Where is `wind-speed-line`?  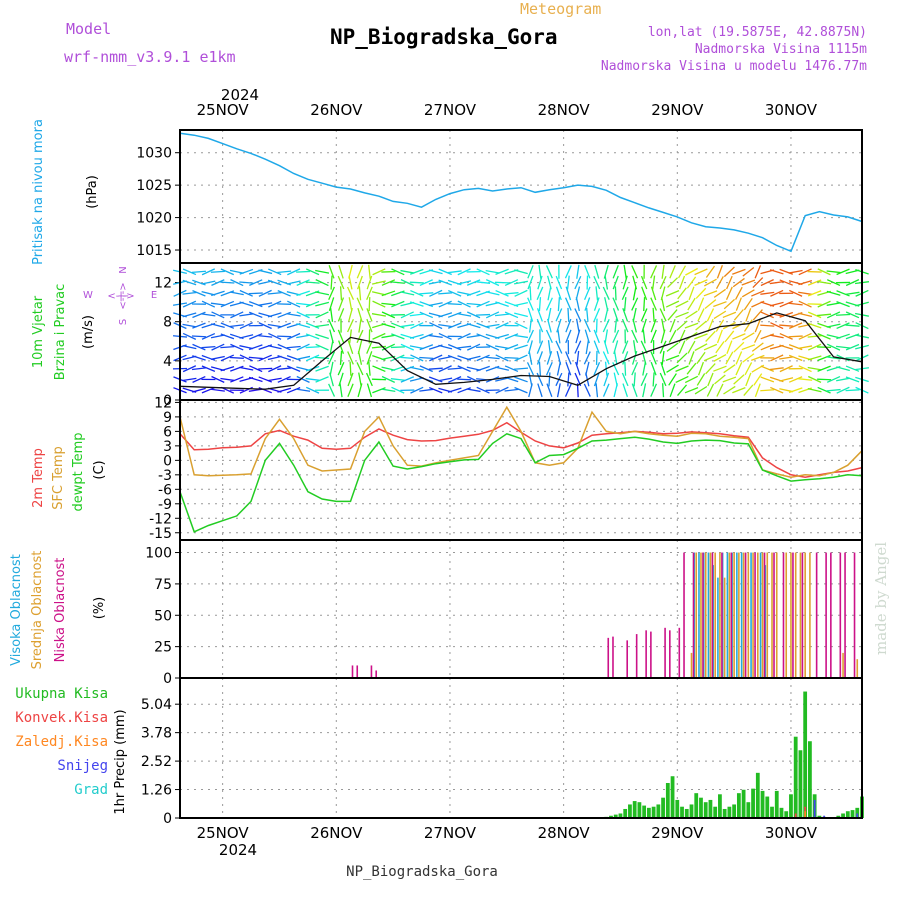
wind-speed-line is located at coordinates (521, 351).